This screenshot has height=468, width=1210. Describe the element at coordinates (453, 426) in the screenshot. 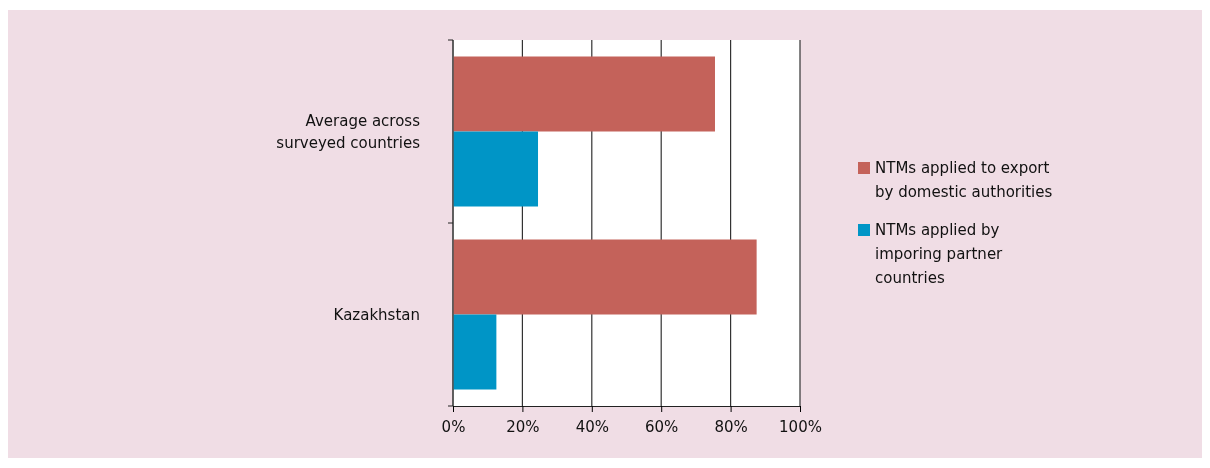

I see `x-tick-label: 0%` at that location.